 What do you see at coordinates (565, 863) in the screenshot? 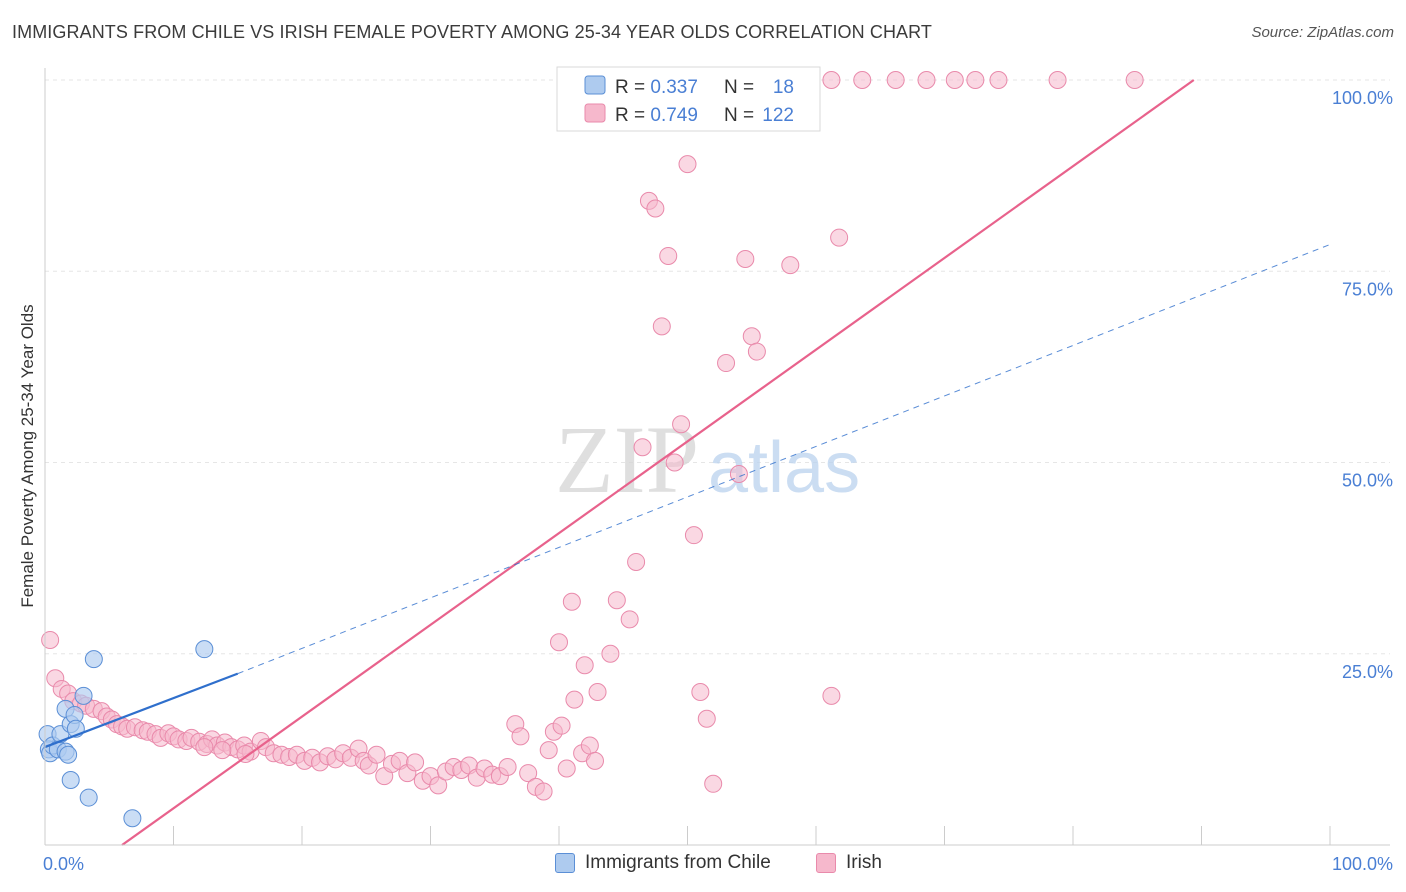
I see `legend-chile-swatch-icon` at bounding box center [565, 863].